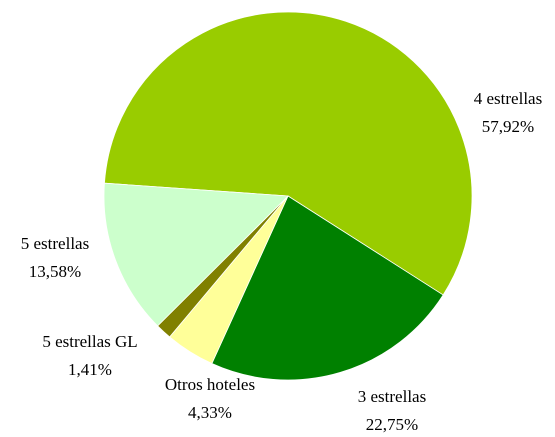 This screenshot has height=437, width=555. I want to click on slice-value-label: 4,33%, so click(210, 412).